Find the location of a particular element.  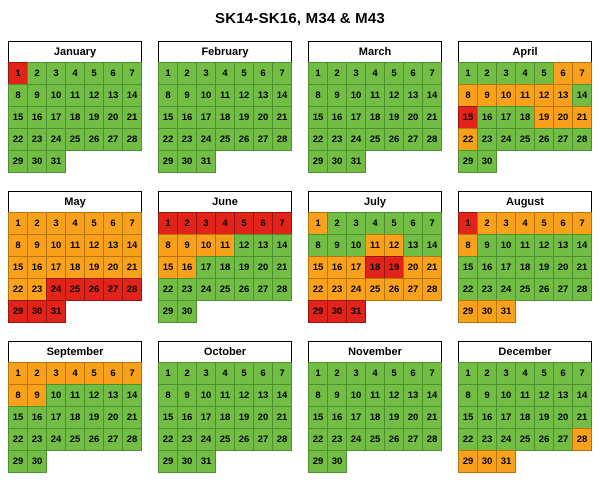

day-cell-july-16: 16 is located at coordinates (337, 267).